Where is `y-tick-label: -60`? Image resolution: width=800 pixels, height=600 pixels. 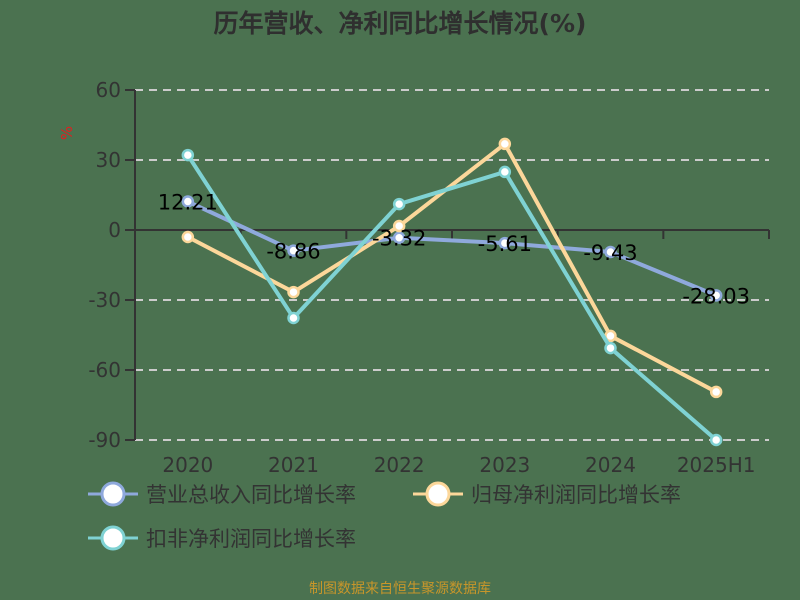
y-tick-label: -60 is located at coordinates (104, 370).